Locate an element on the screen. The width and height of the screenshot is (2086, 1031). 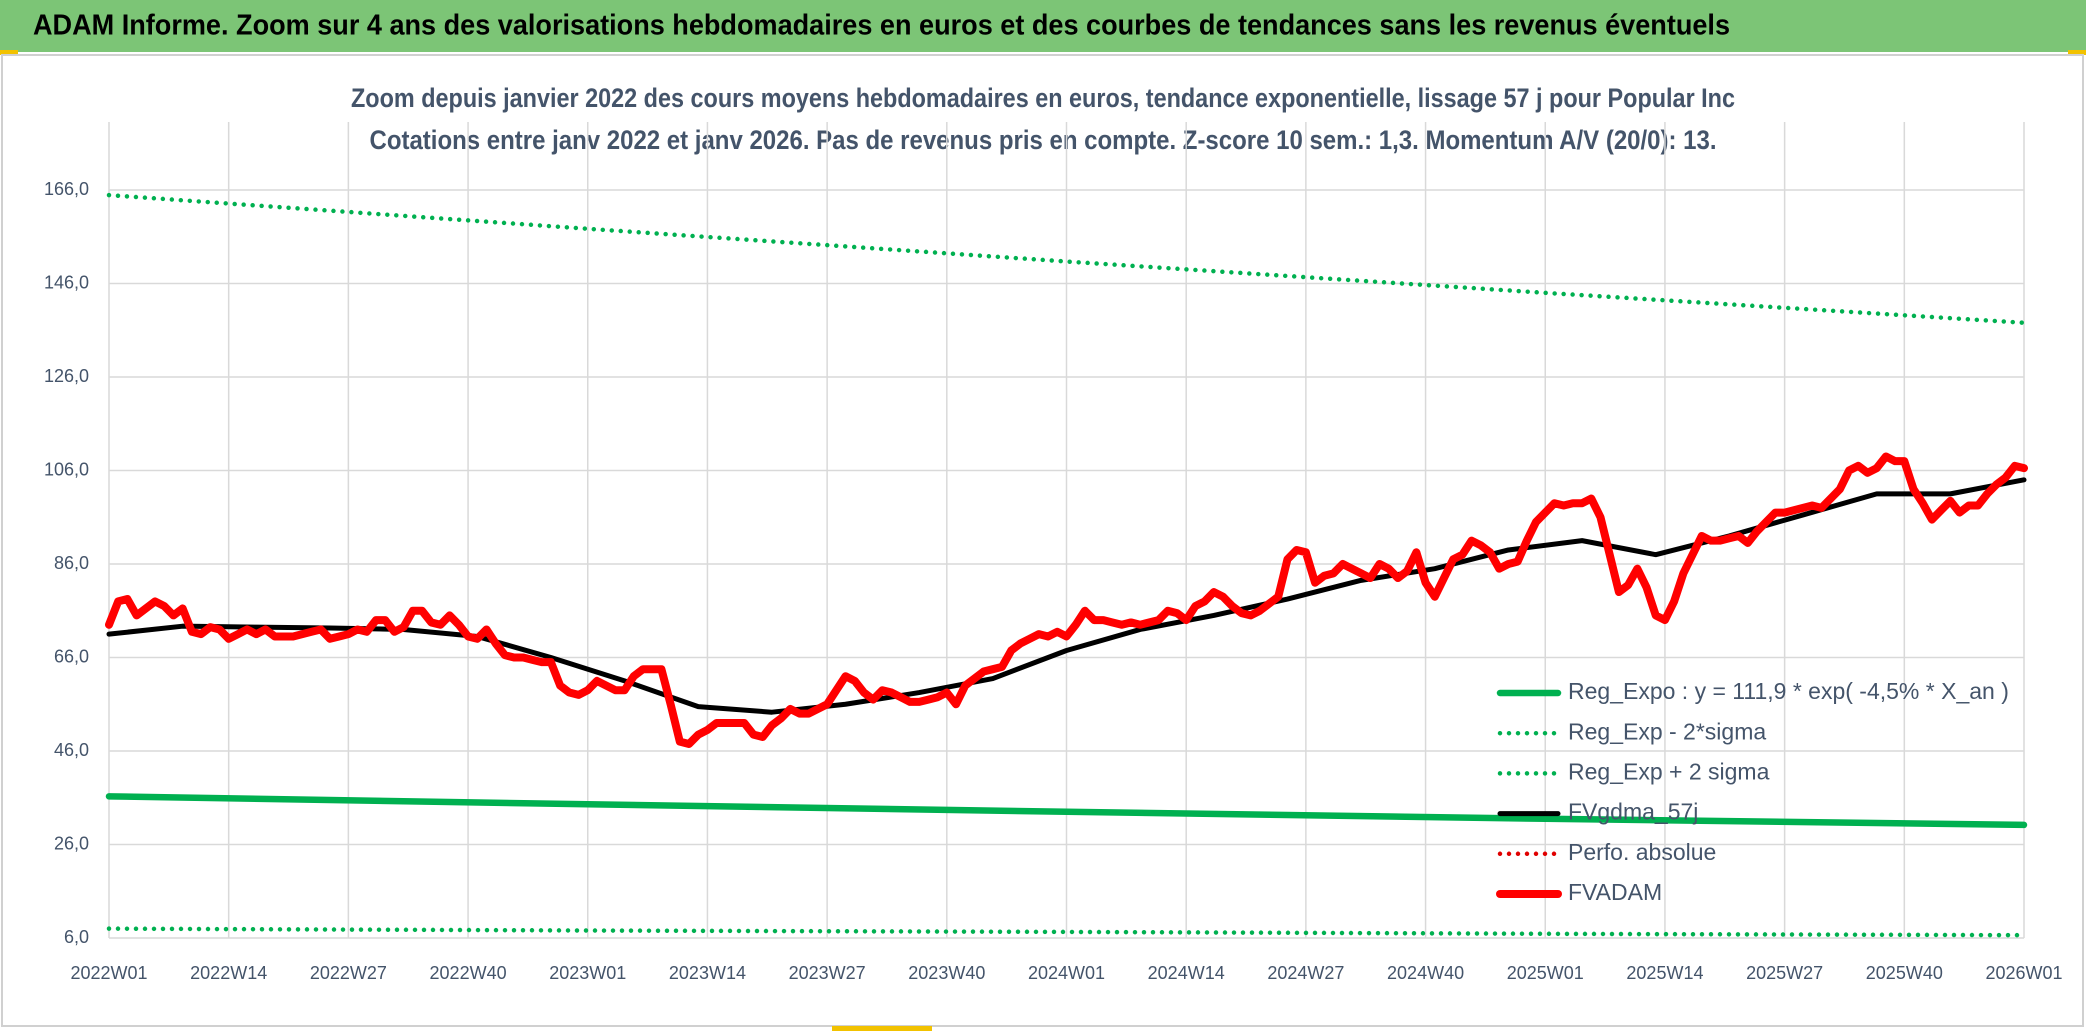
x-tick-label: 2022W27 is located at coordinates (348, 973).